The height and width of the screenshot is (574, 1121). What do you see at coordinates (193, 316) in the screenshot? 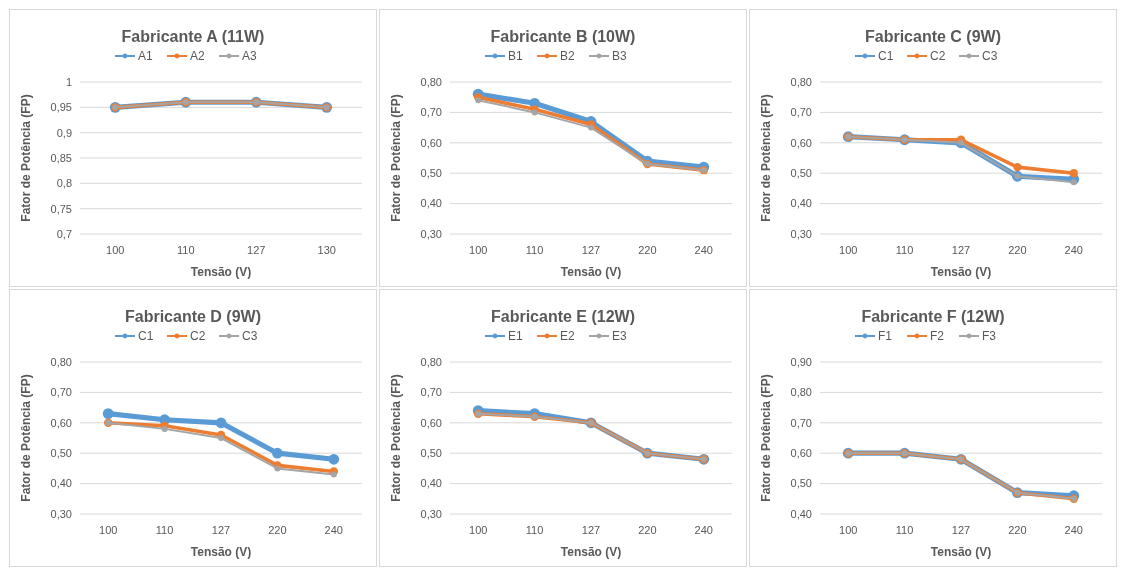
I see `chart-title: Fabricante D (9W)` at bounding box center [193, 316].